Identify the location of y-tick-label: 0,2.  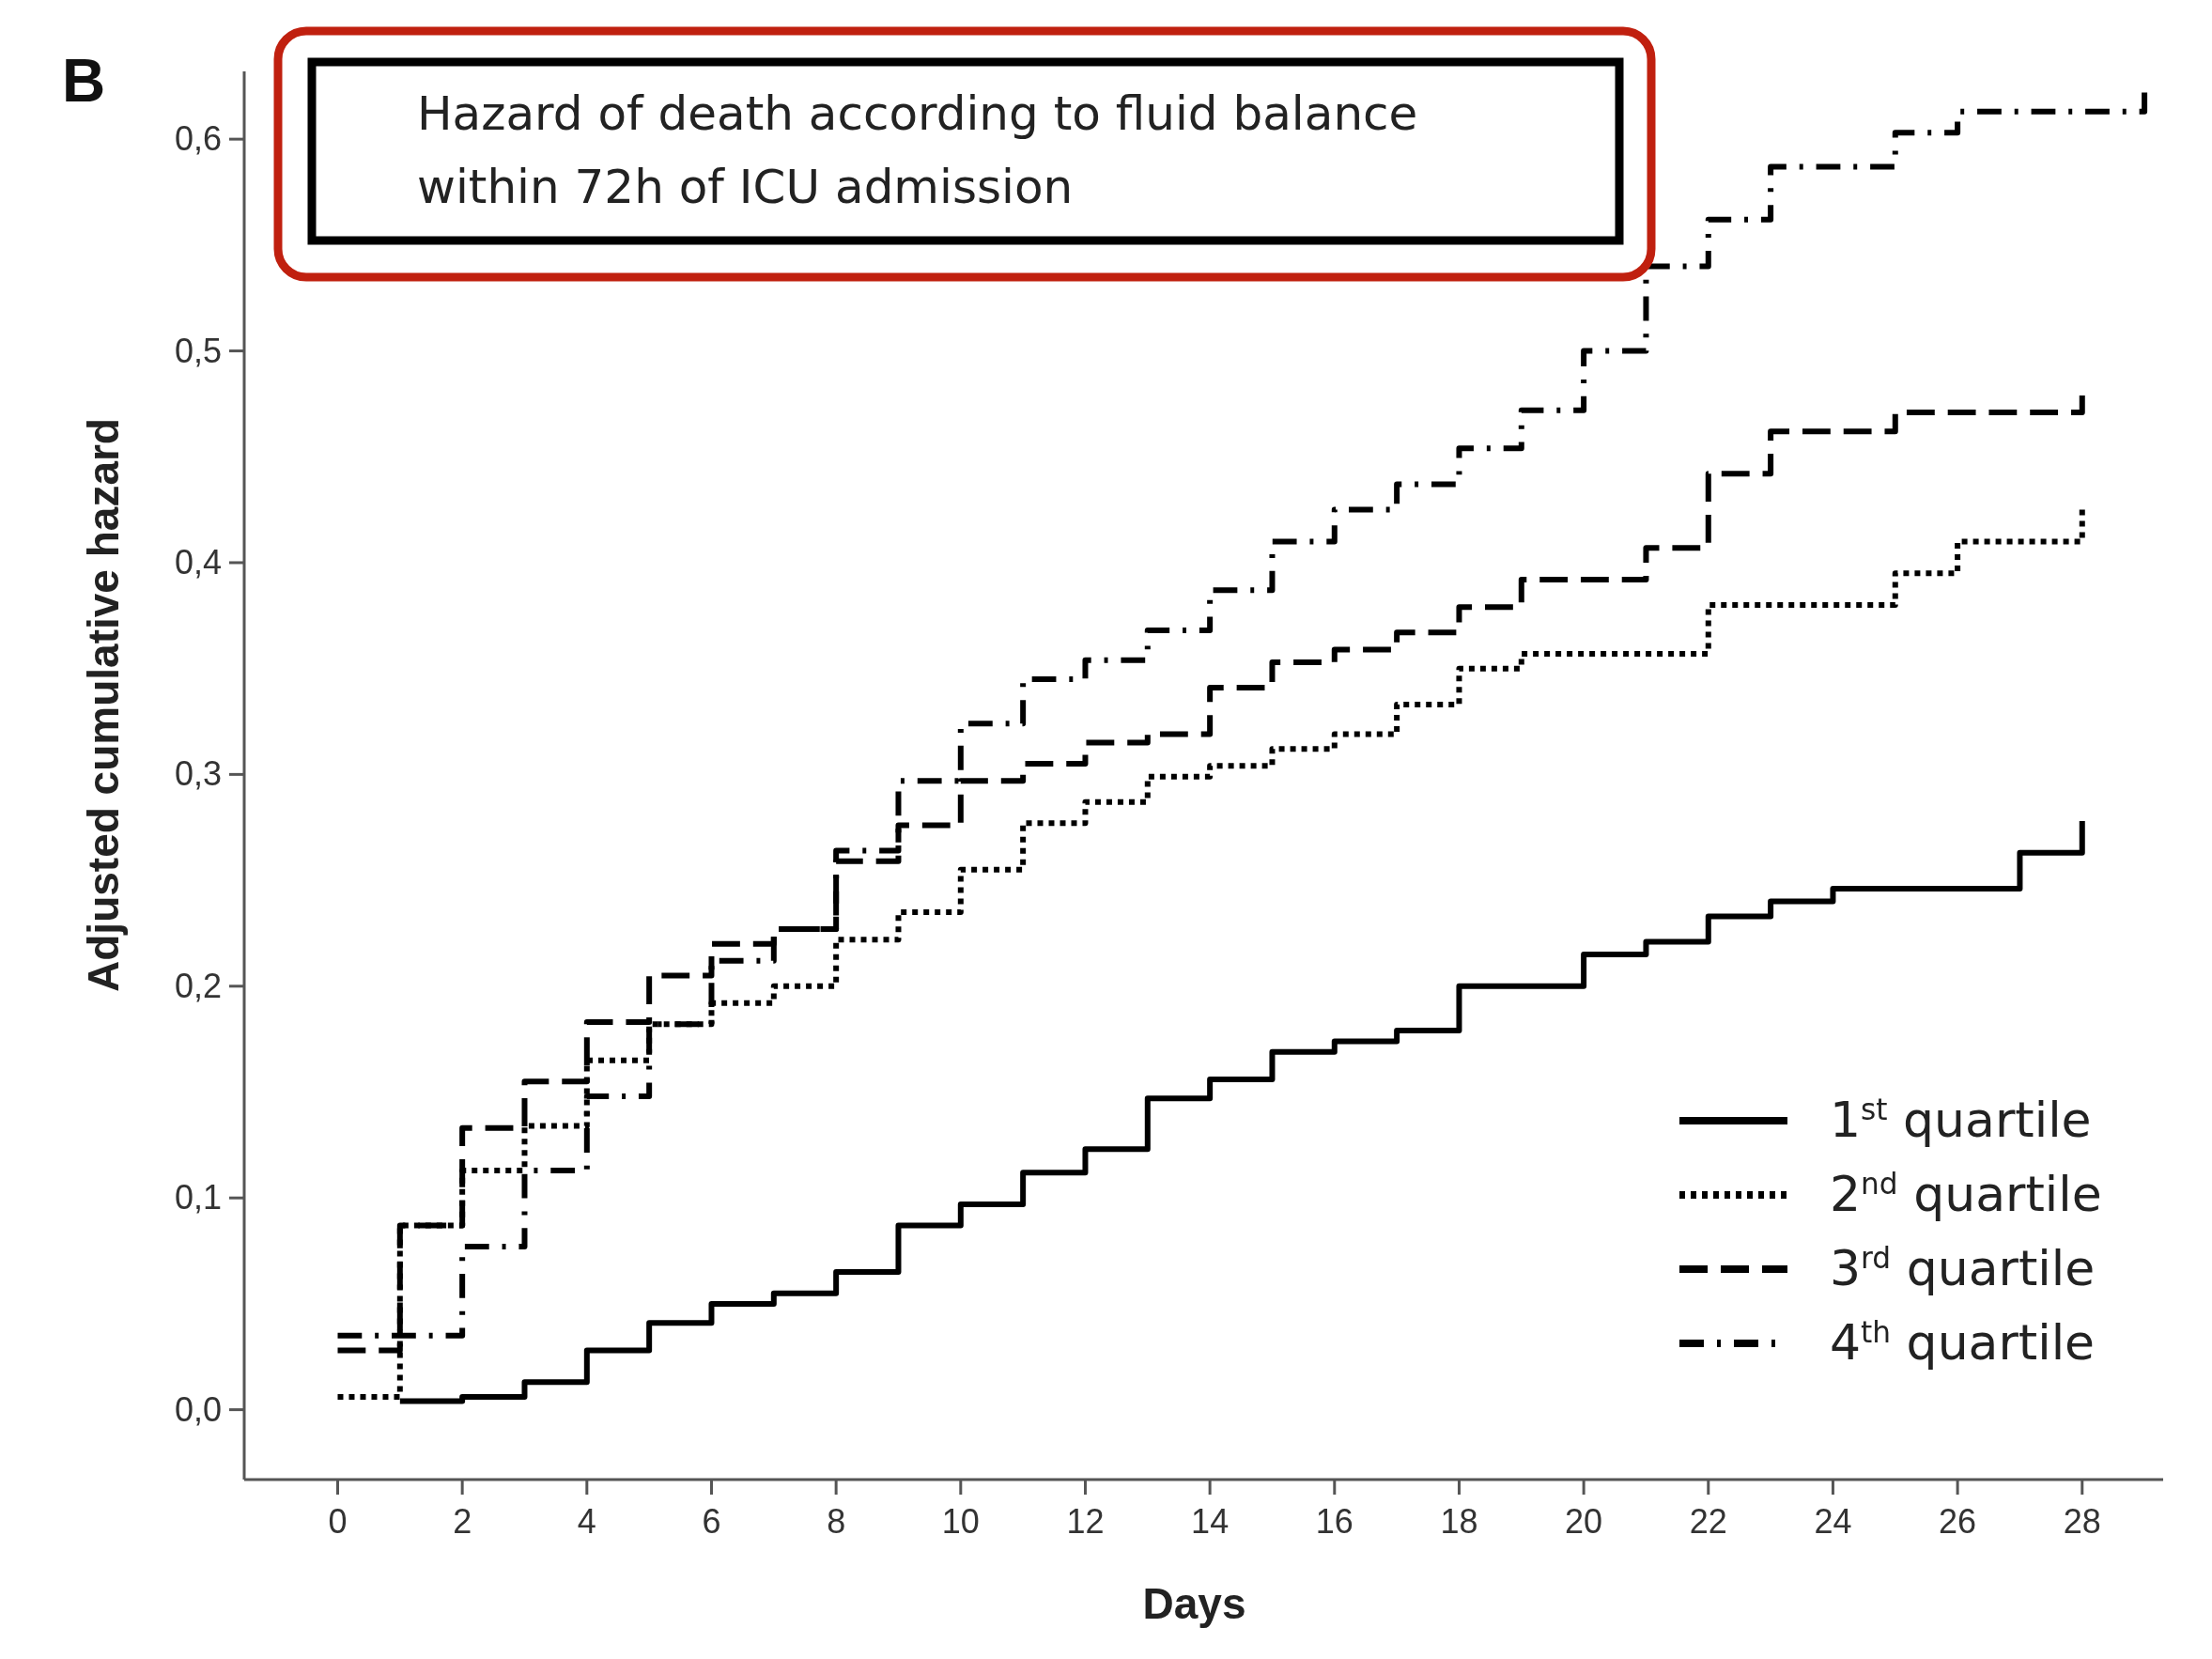
(198, 986).